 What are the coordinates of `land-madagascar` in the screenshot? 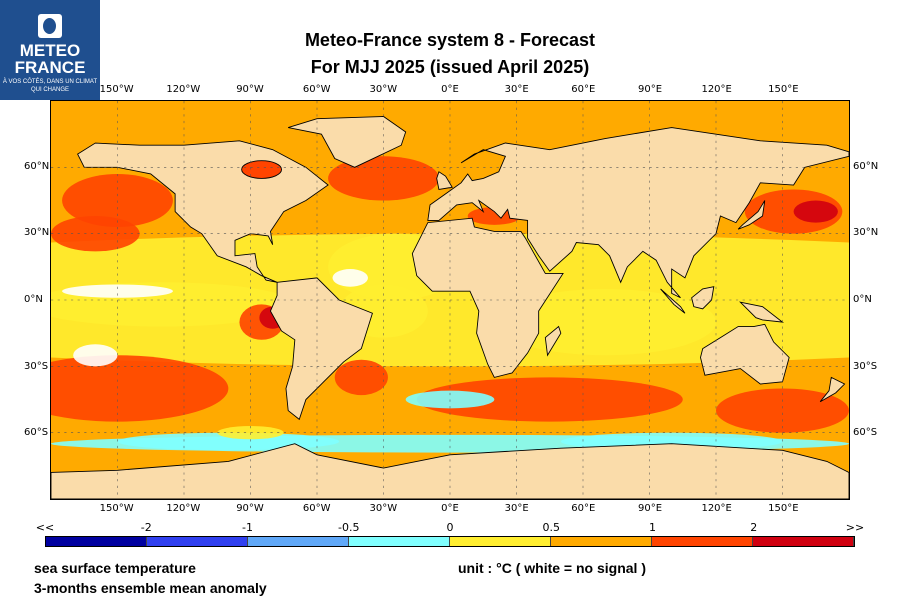 It's located at (553, 341).